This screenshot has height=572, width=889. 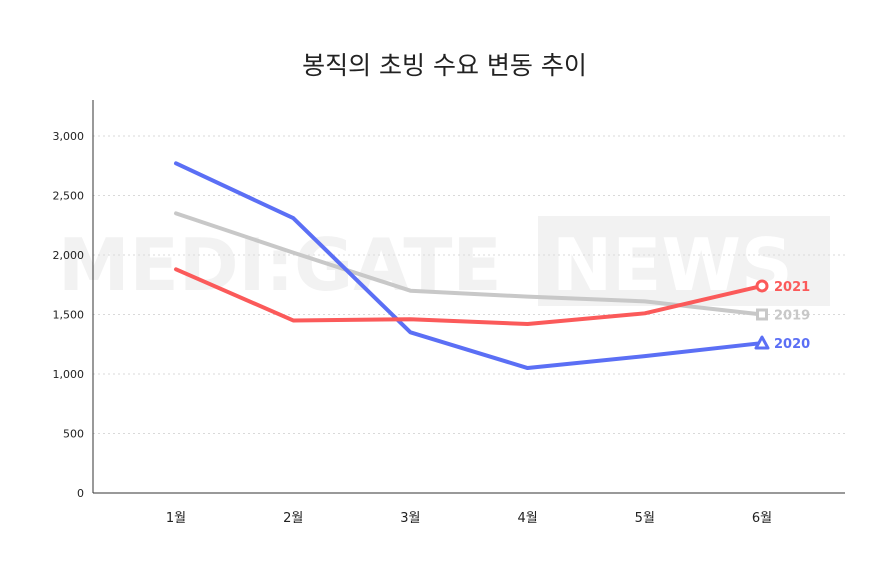 What do you see at coordinates (293, 518) in the screenshot?
I see `x-tick-label: 2월` at bounding box center [293, 518].